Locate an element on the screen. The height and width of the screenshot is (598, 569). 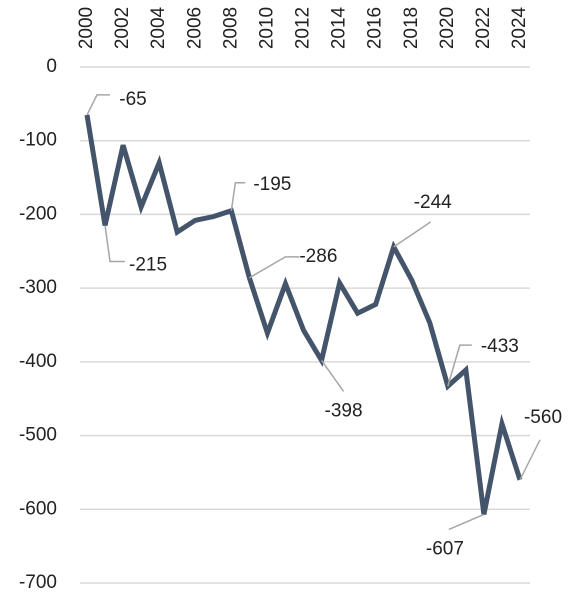
x-tick-label: 2016 is located at coordinates (375, 28).